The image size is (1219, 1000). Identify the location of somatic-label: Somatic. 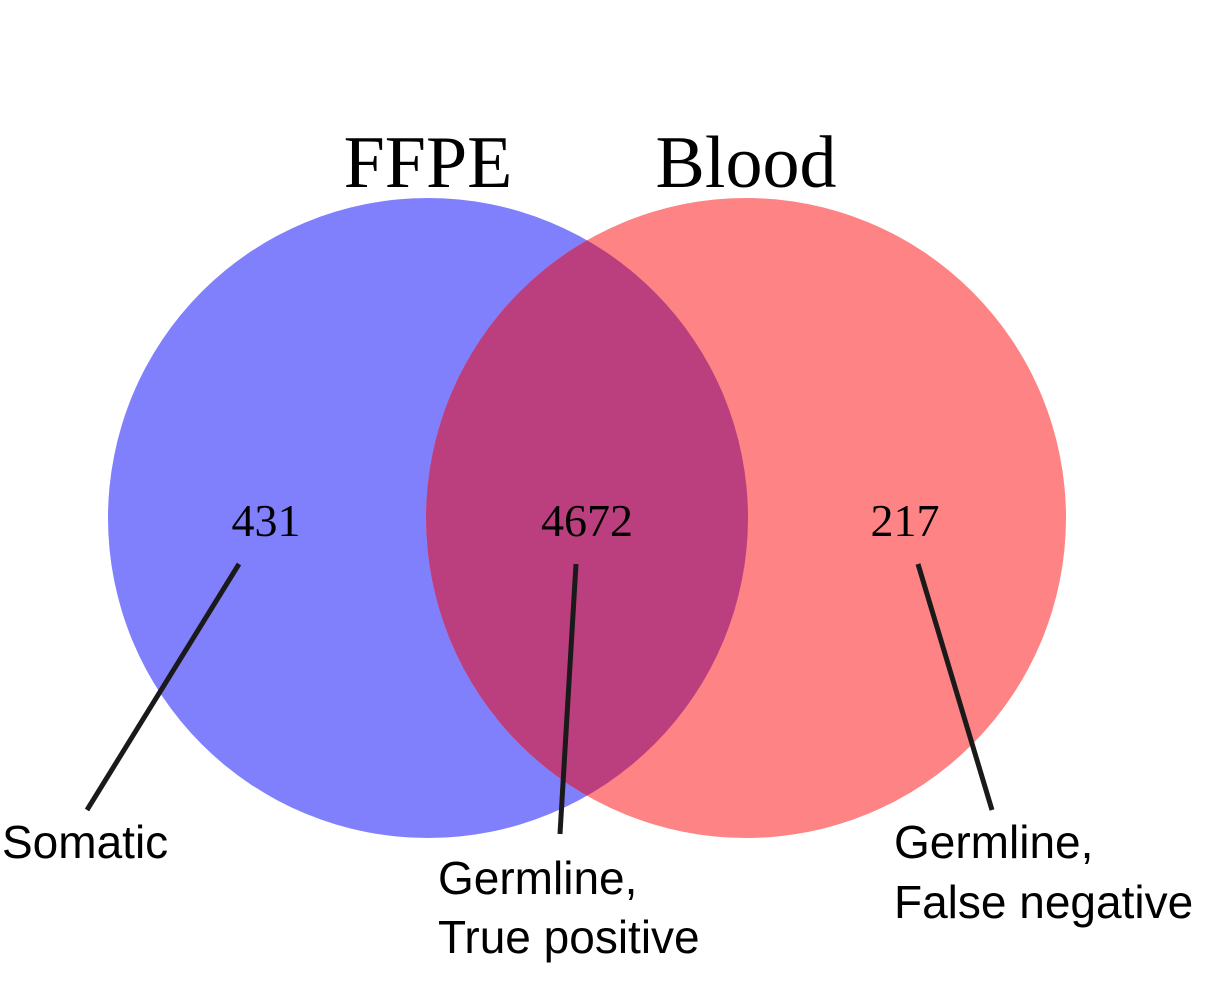
(85, 842).